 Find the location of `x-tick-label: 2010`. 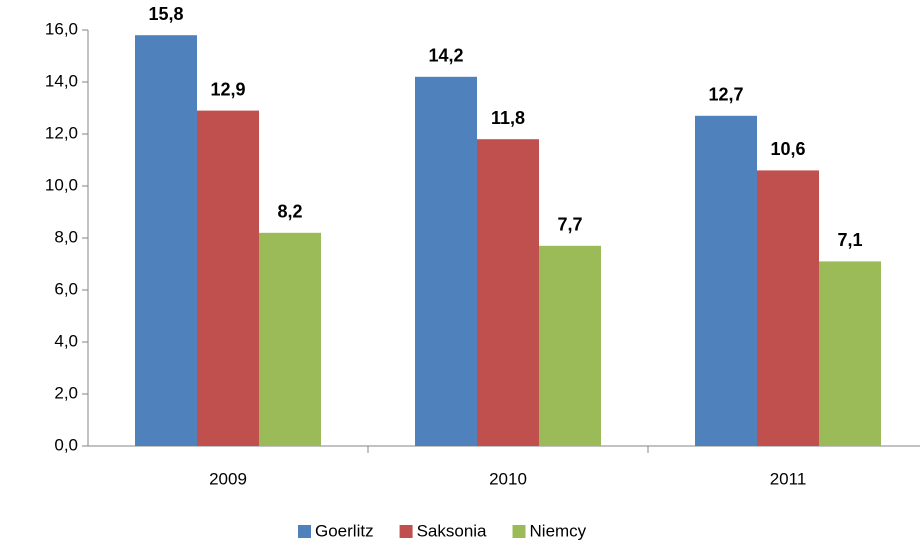

x-tick-label: 2010 is located at coordinates (508, 478).